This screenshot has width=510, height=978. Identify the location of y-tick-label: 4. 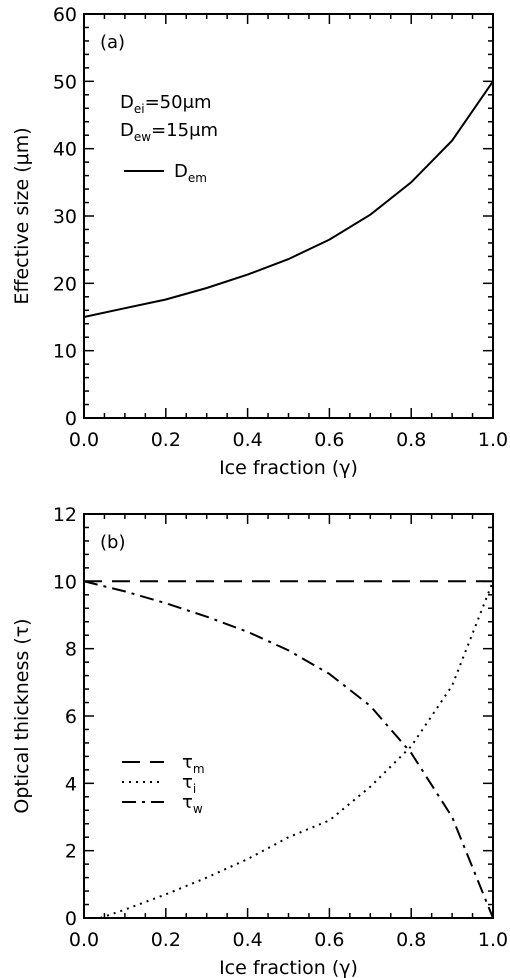
(71, 784).